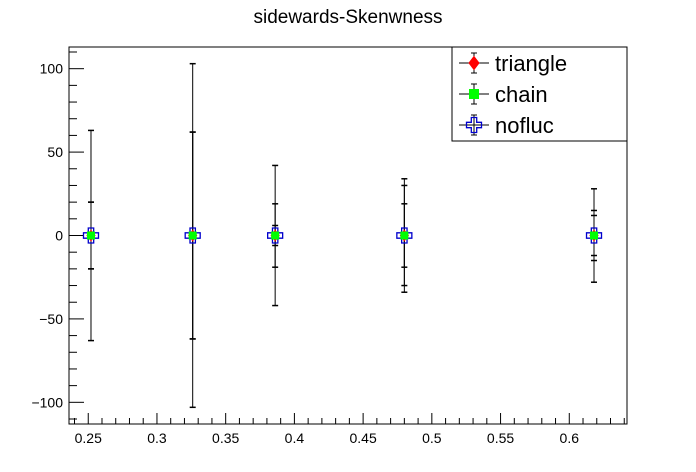  What do you see at coordinates (521, 94) in the screenshot?
I see `legend-label: chain` at bounding box center [521, 94].